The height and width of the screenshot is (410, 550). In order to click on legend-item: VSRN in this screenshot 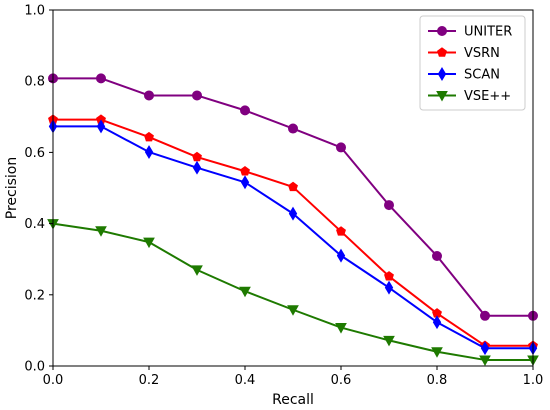, I will do `click(464, 53)`.